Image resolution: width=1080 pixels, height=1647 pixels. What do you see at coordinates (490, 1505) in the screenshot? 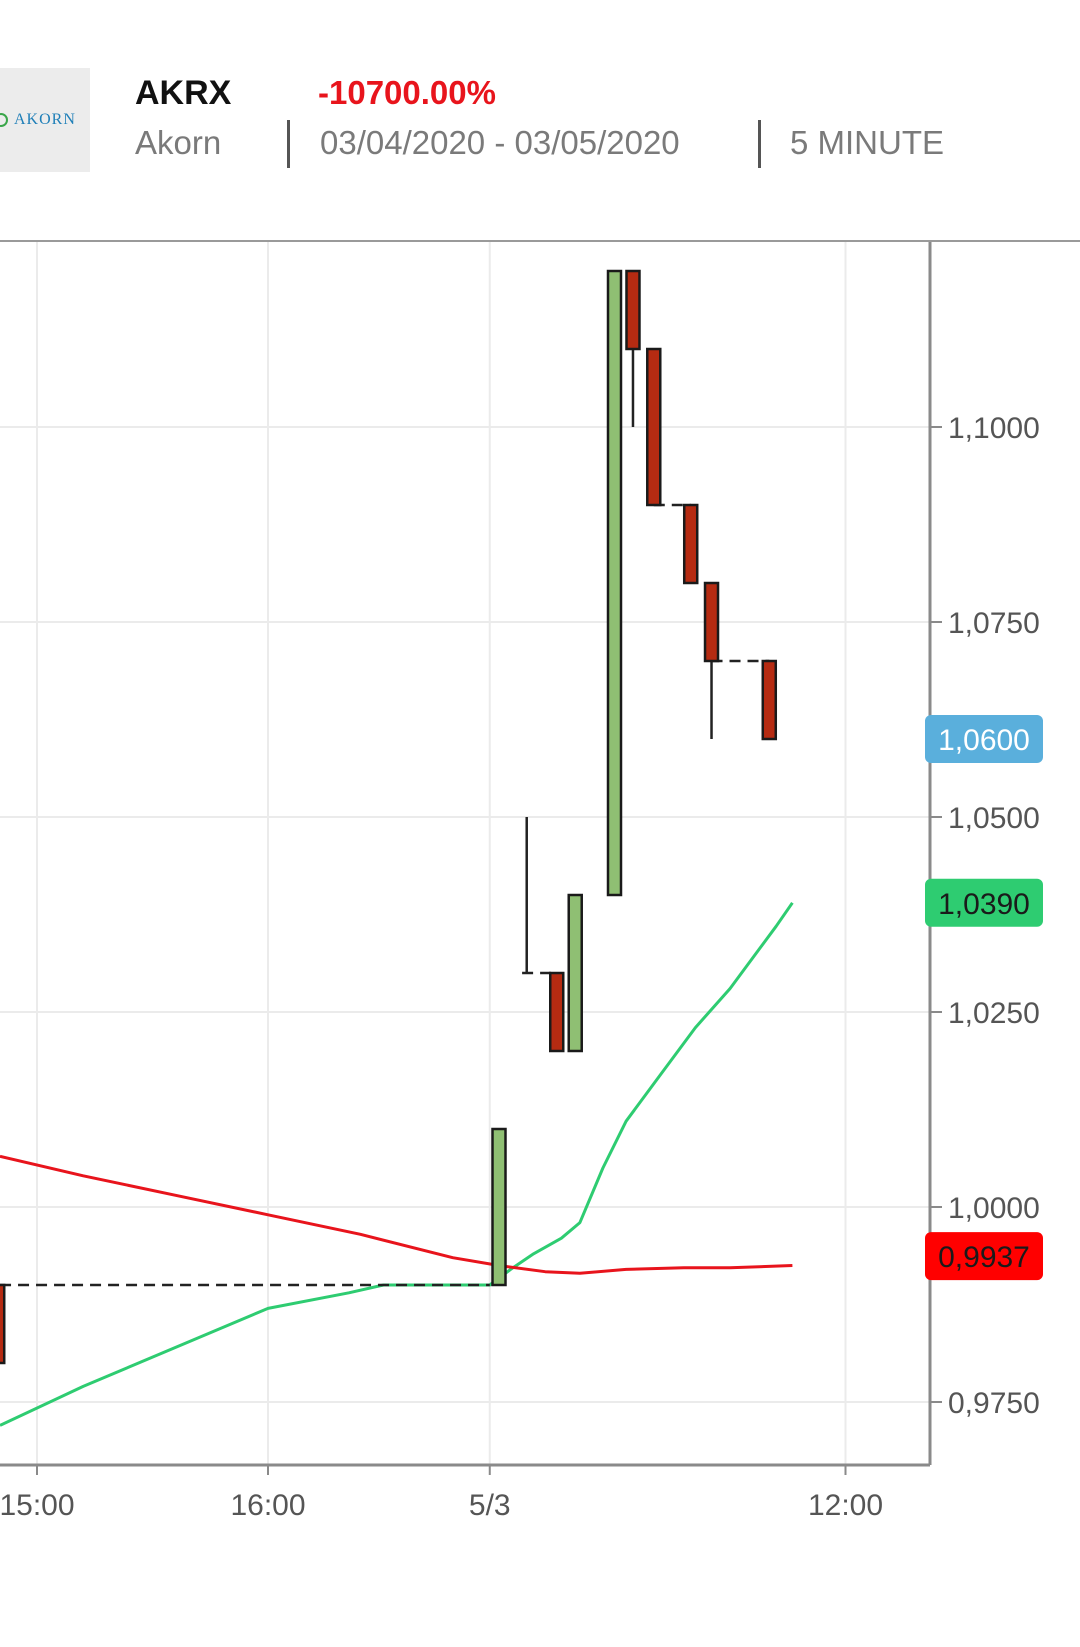
I see `x-tick-label: 5/3` at bounding box center [490, 1505].